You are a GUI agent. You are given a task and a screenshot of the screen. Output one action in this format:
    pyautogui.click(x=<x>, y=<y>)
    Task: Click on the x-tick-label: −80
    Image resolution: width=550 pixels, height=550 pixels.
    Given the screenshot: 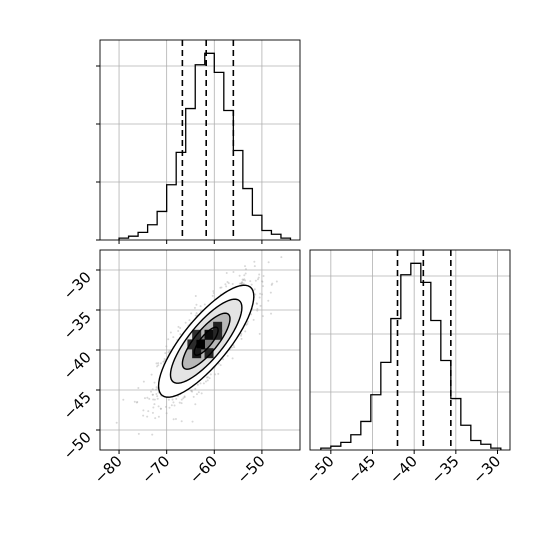 What is the action you would take?
    pyautogui.click(x=108, y=469)
    